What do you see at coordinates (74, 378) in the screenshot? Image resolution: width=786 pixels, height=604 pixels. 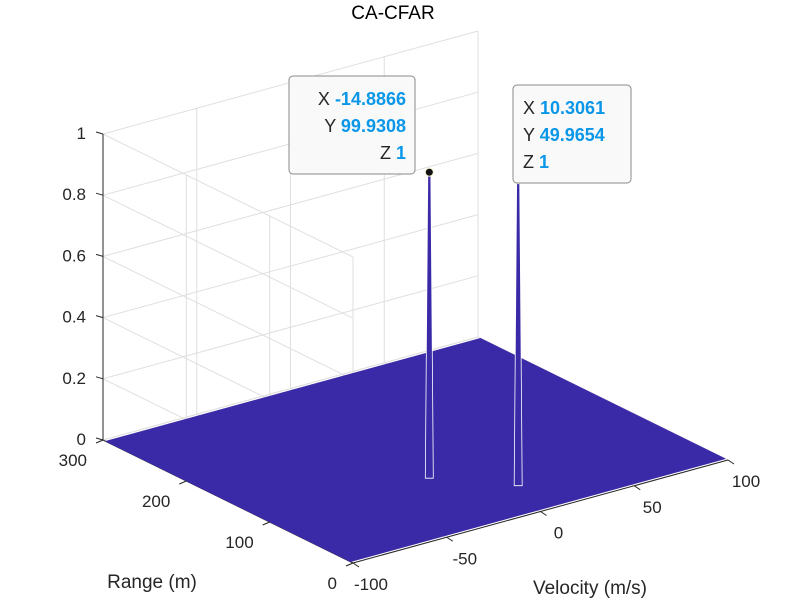 I see `z-tick-label: 0.2` at bounding box center [74, 378].